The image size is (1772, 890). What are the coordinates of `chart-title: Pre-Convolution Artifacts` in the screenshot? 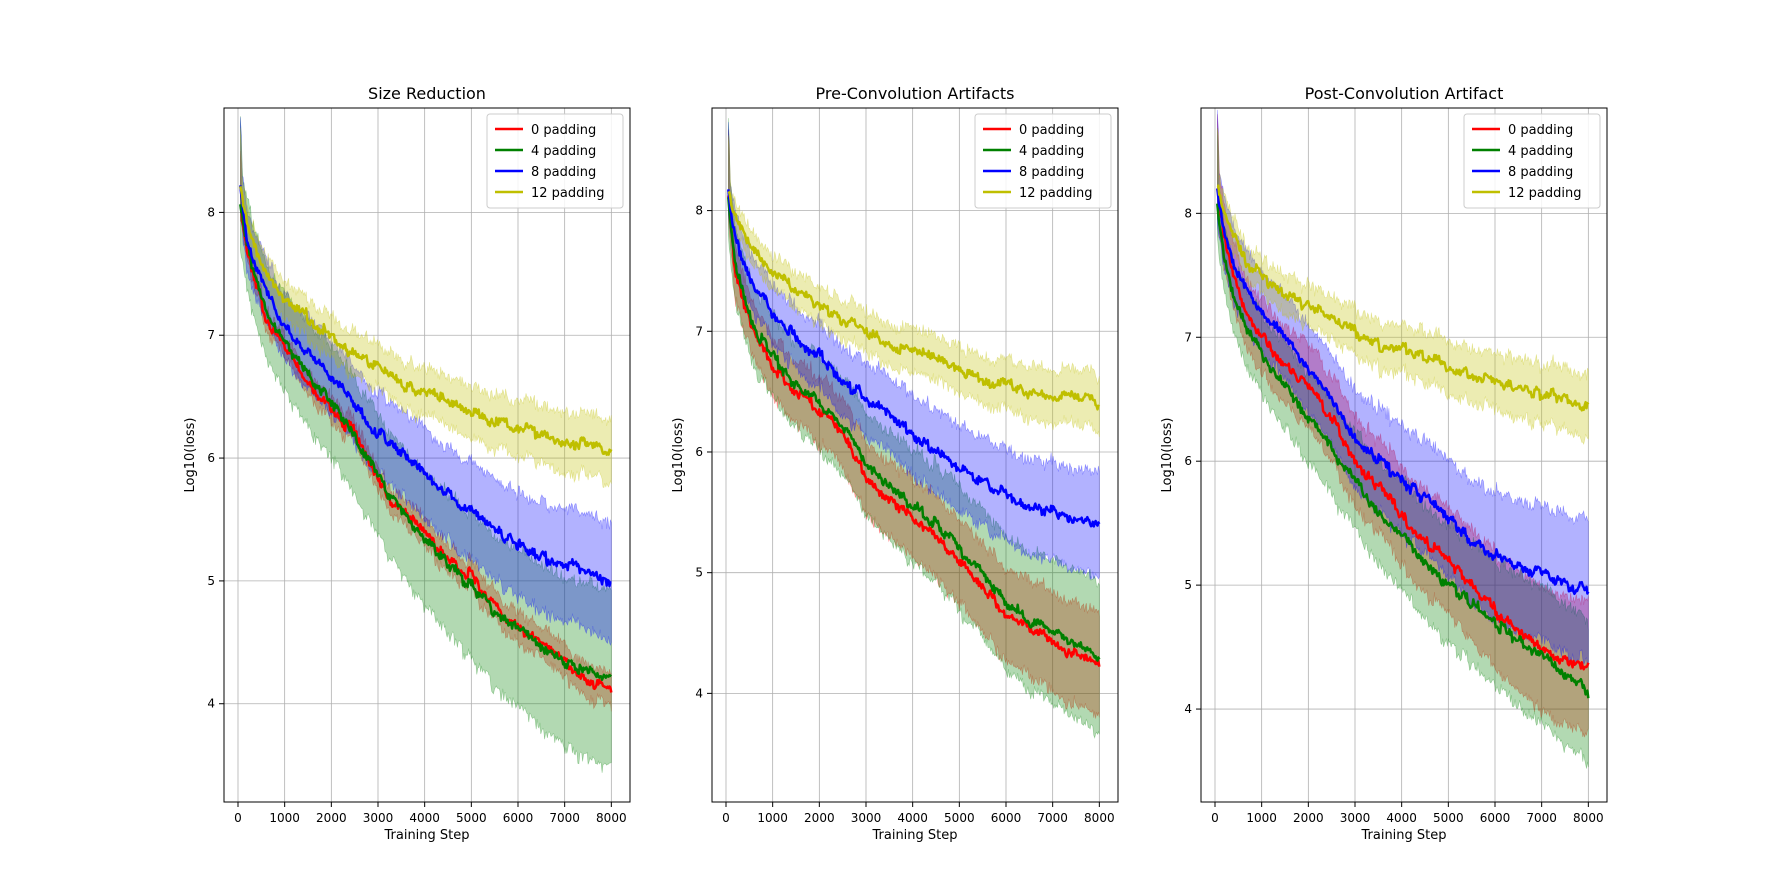 It's located at (915, 93).